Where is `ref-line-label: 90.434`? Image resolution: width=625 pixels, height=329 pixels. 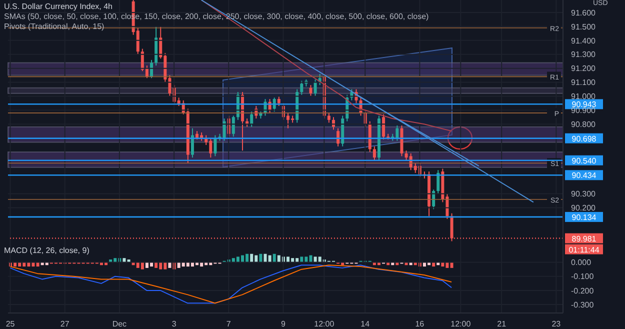
ref-line-label: 90.434 is located at coordinates (584, 175).